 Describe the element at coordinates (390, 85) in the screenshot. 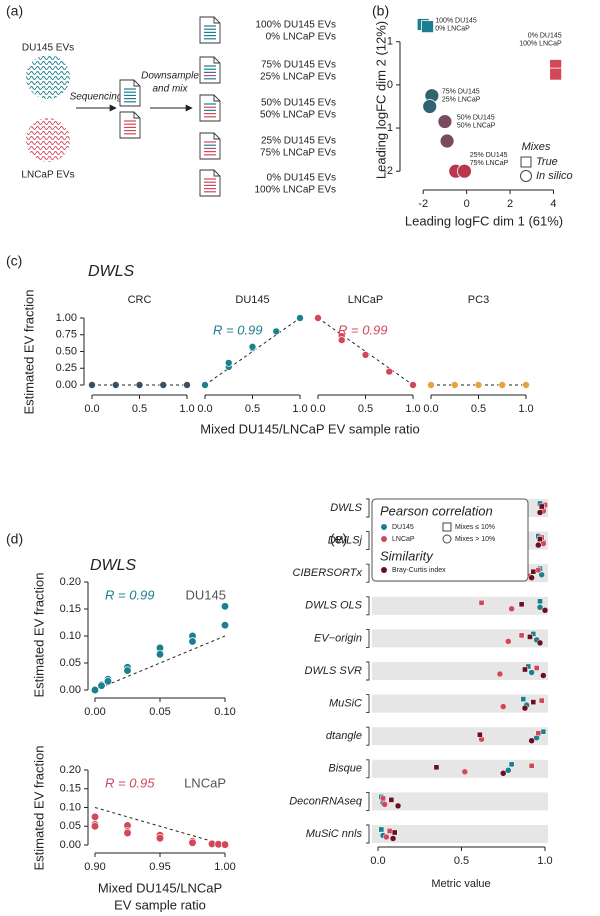

I see `y-tick-label: 0` at that location.